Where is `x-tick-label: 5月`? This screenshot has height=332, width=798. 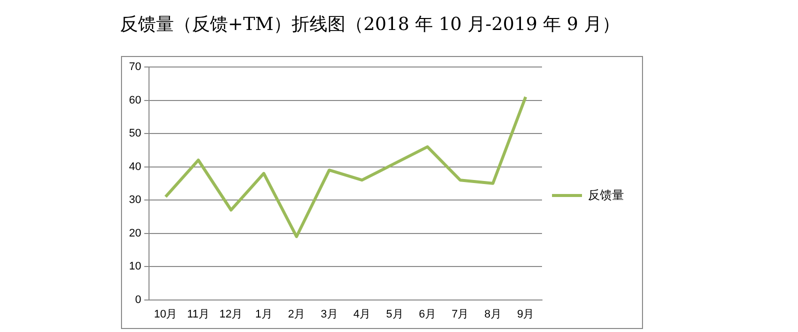
x-tick-label: 5月 is located at coordinates (395, 314).